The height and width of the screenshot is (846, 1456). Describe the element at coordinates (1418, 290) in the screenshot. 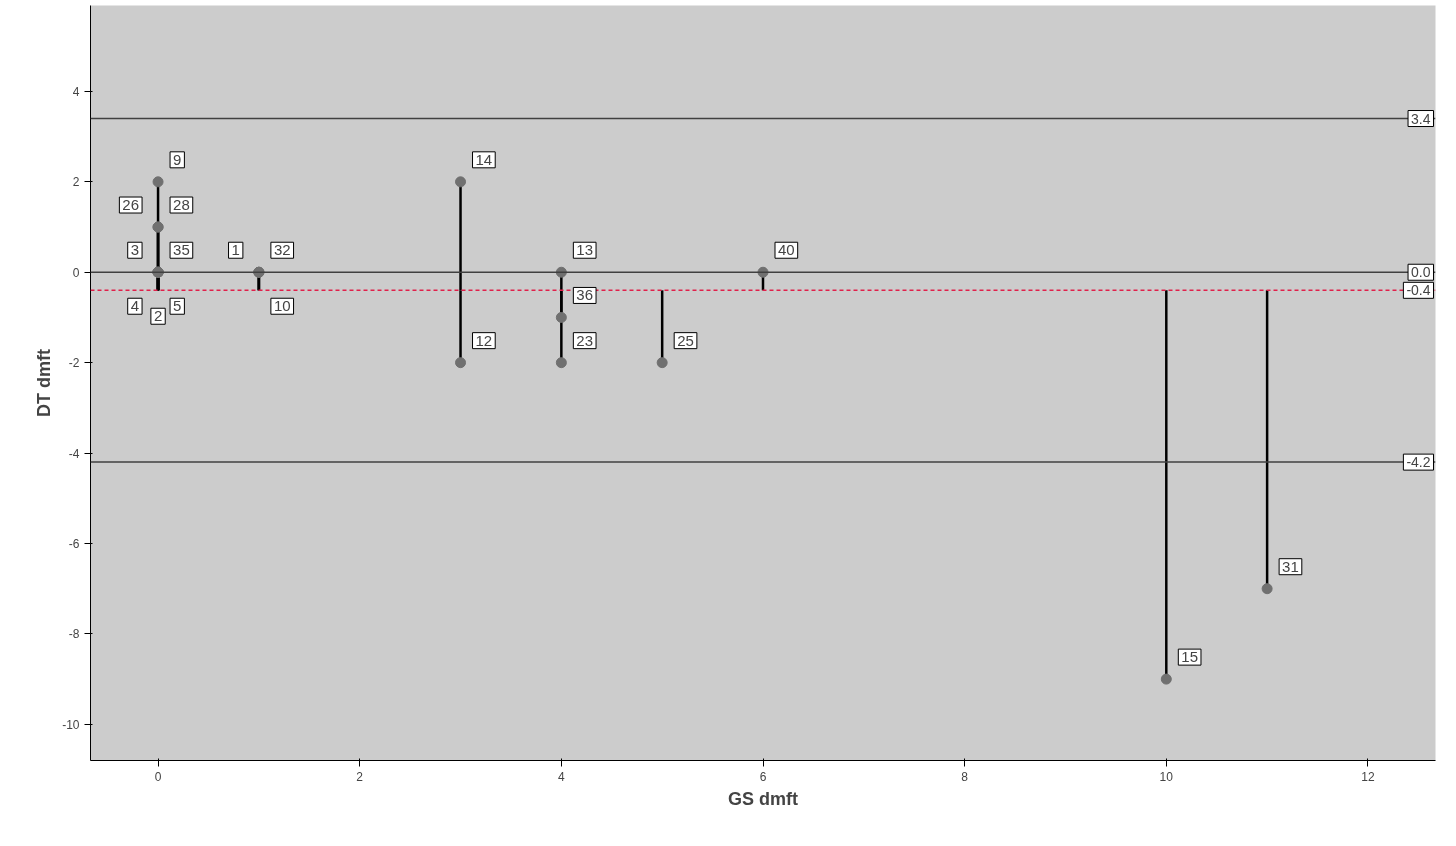

I see `ref-line-label: -0.4` at that location.